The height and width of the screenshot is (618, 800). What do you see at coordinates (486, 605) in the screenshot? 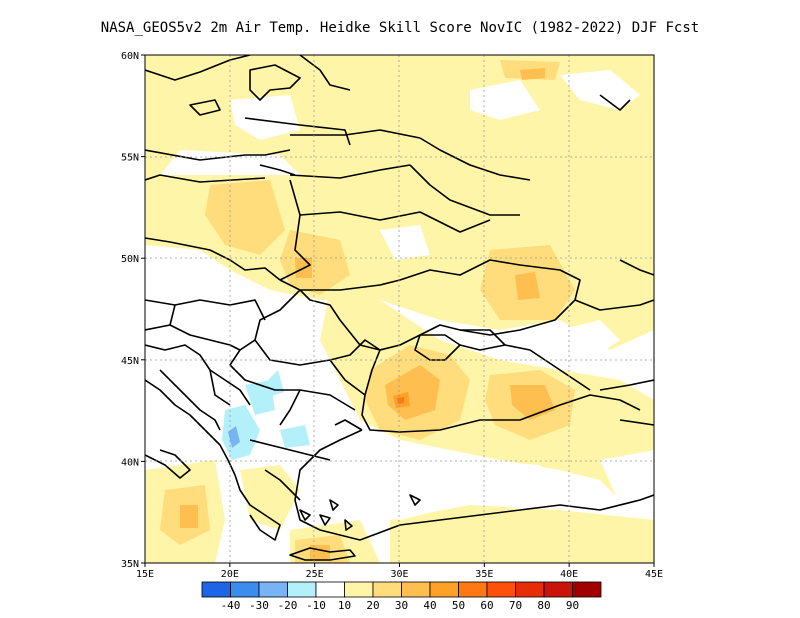
I see `colorbar-label: 60` at bounding box center [486, 605].